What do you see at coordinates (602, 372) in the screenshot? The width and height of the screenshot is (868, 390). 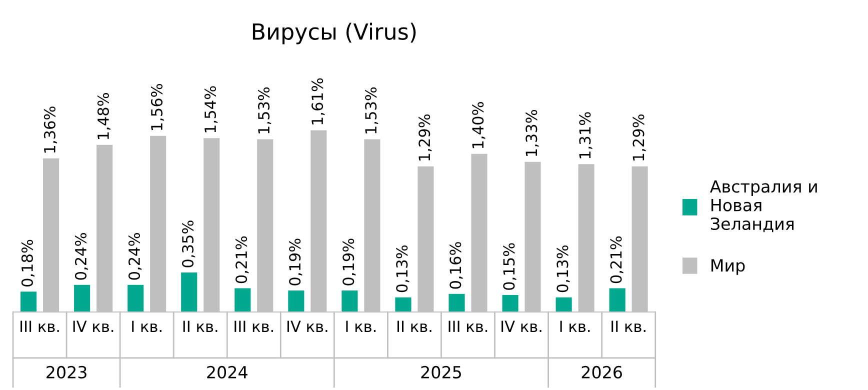 I see `text: 2026` at bounding box center [602, 372].